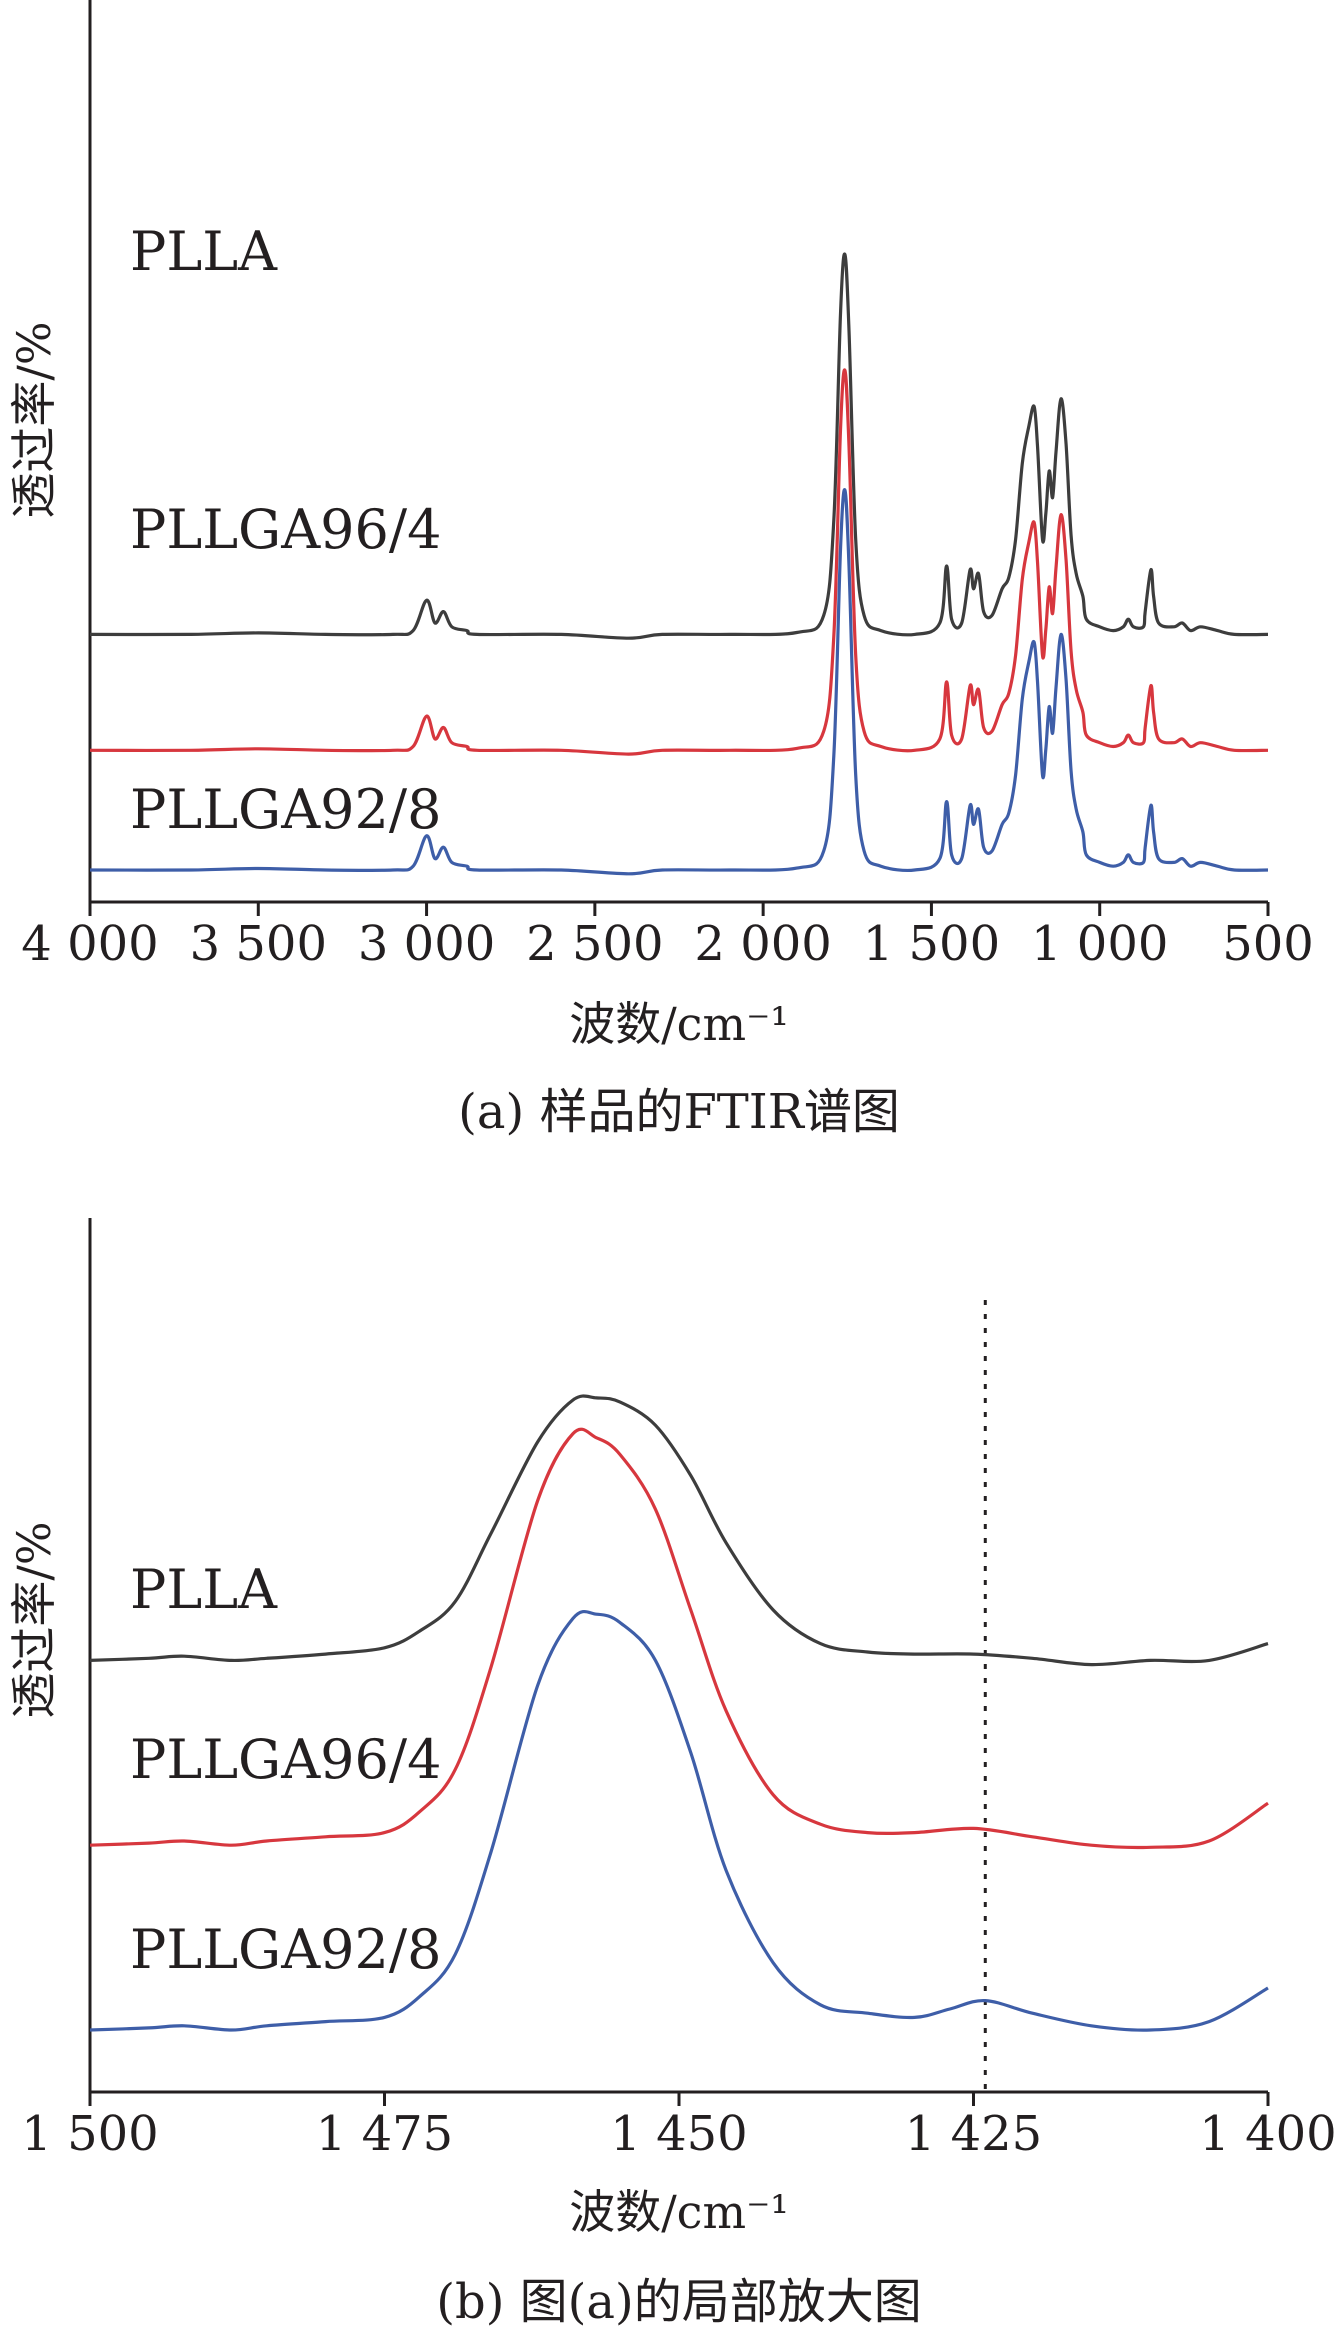 The width and height of the screenshot is (1338, 2338). I want to click on b-x-tick-label: 1 400, so click(1267, 2134).